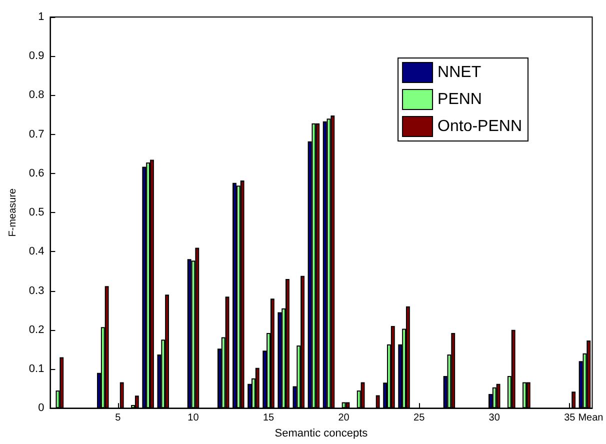 This screenshot has width=606, height=444. Describe the element at coordinates (41, 17) in the screenshot. I see `y-tick-label: 1` at that location.